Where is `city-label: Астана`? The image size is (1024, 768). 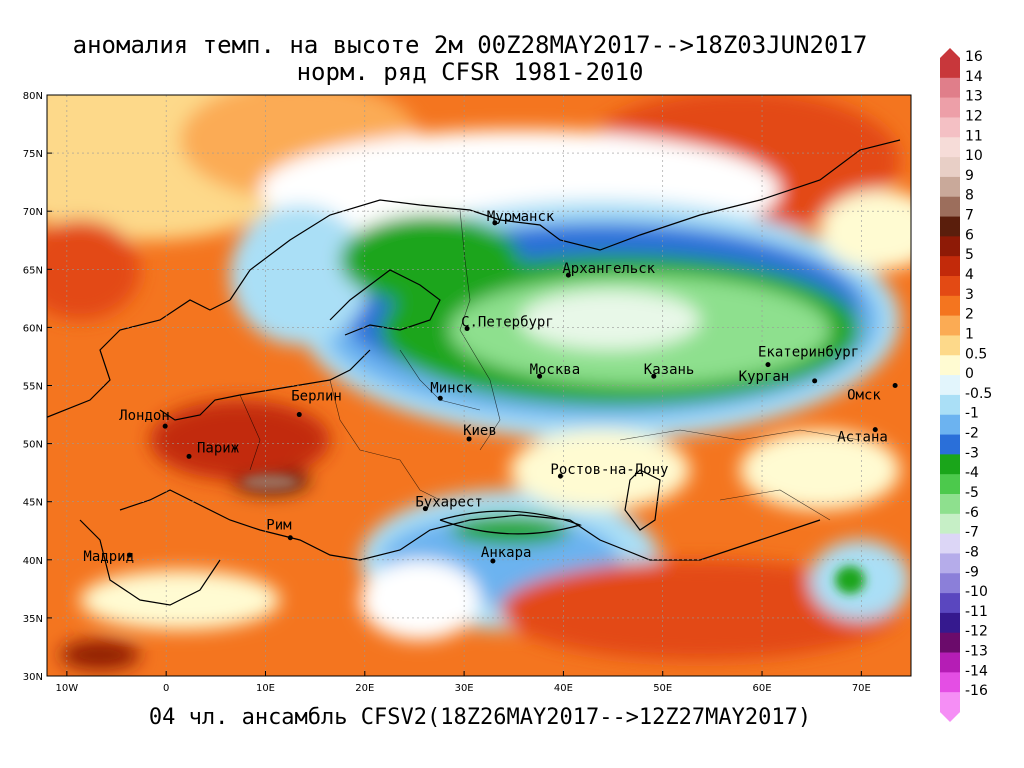
city-label: Астана is located at coordinates (862, 438).